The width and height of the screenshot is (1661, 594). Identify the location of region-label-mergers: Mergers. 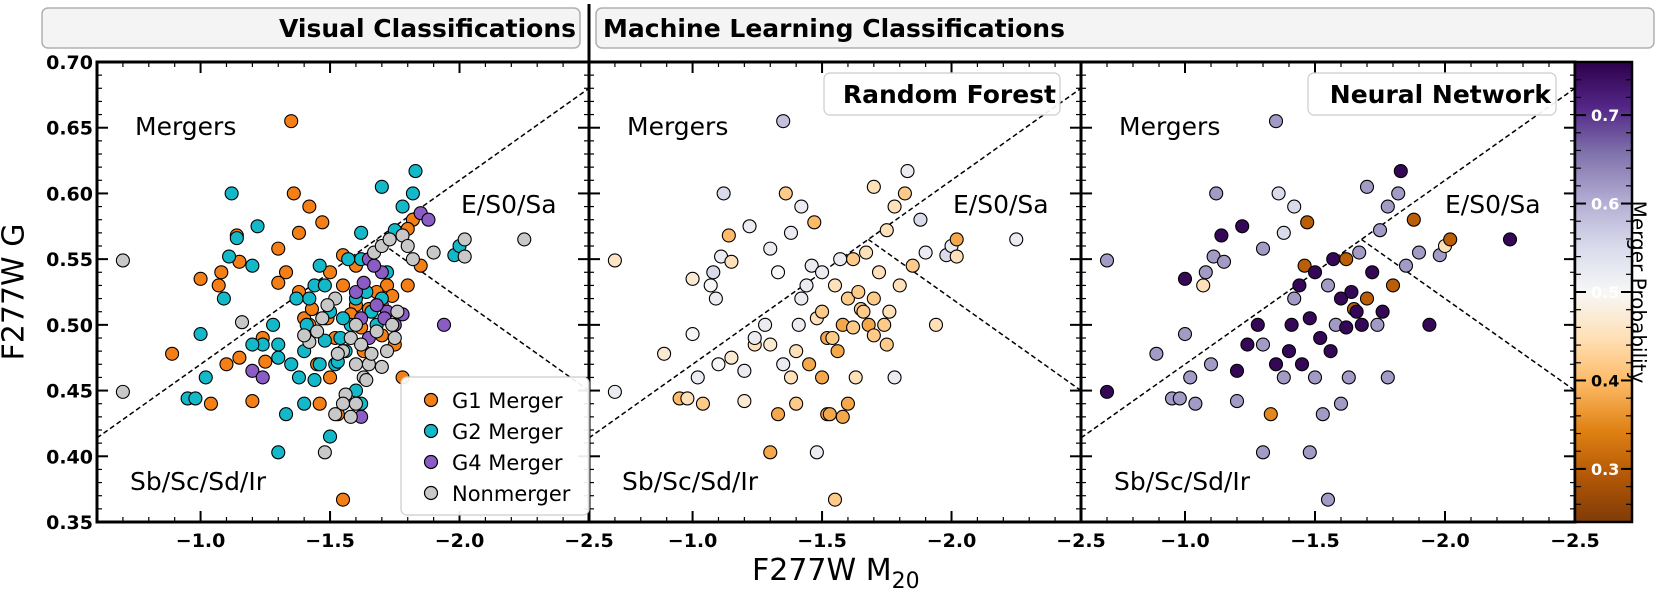
(1169, 126).